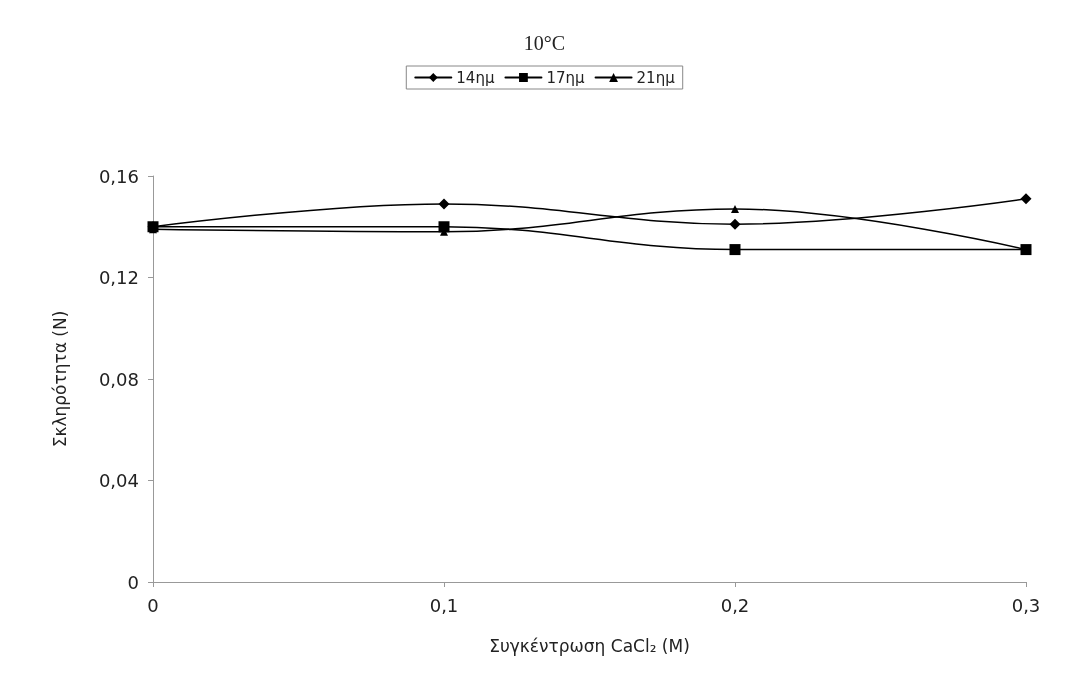  Describe the element at coordinates (1026, 605) in the screenshot. I see `x-tick-label: 0,3` at that location.